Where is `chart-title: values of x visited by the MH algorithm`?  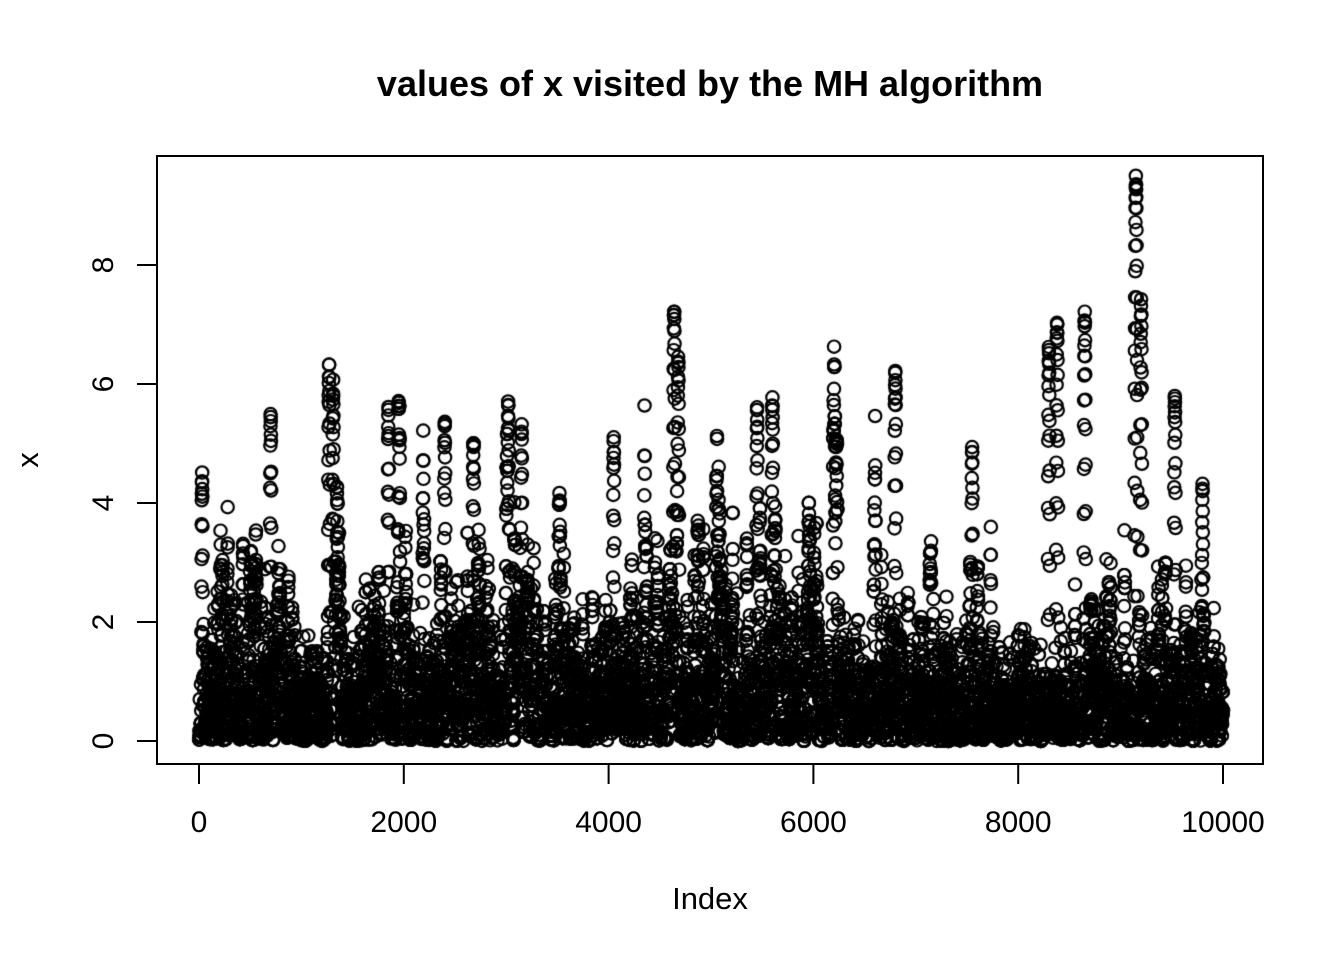
chart-title: values of x visited by the MH algorithm is located at coordinates (710, 83).